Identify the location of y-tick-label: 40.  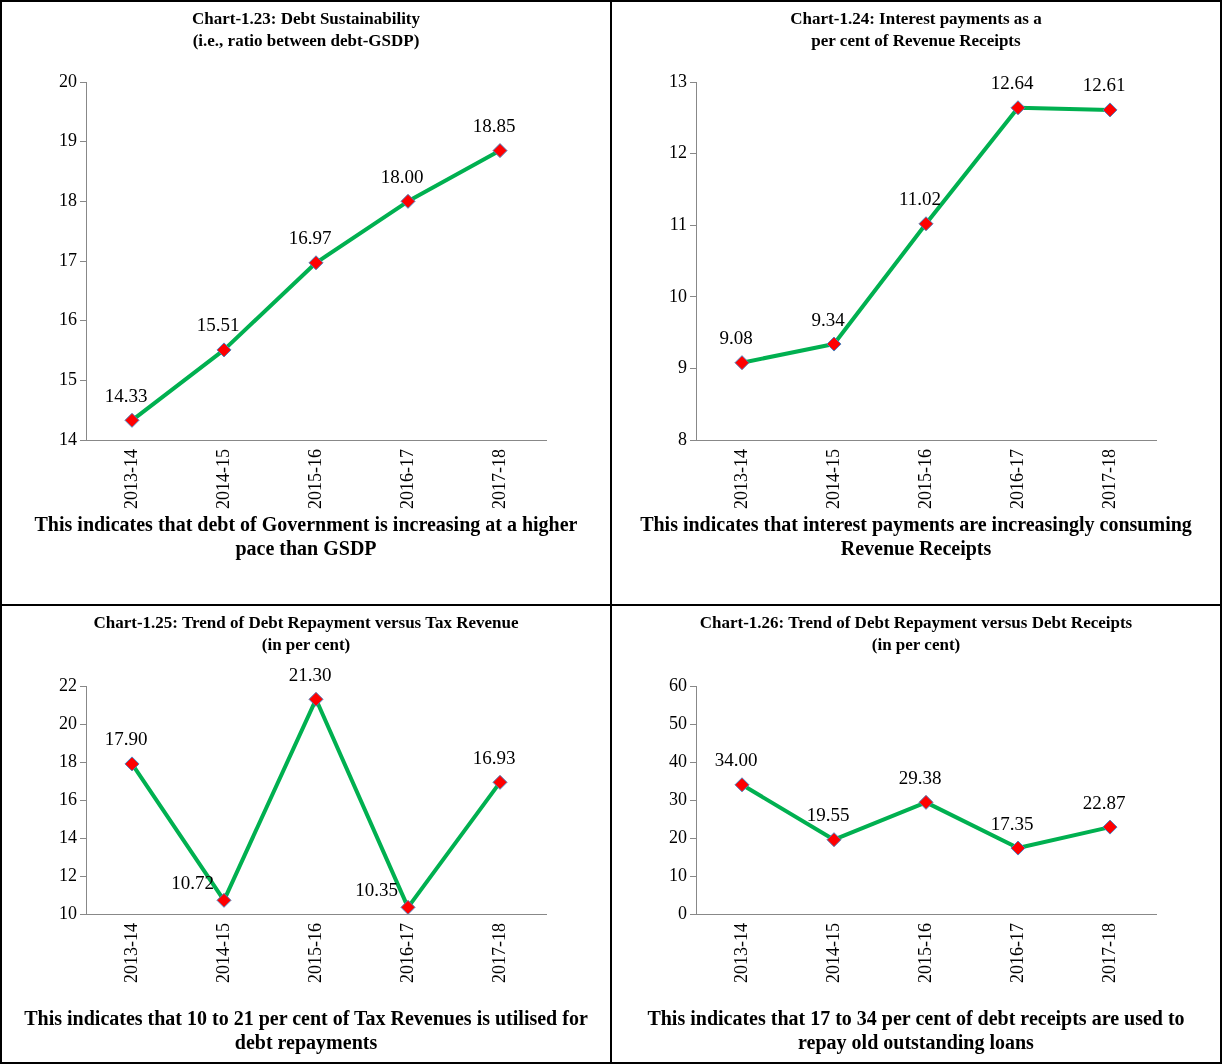
(678, 760).